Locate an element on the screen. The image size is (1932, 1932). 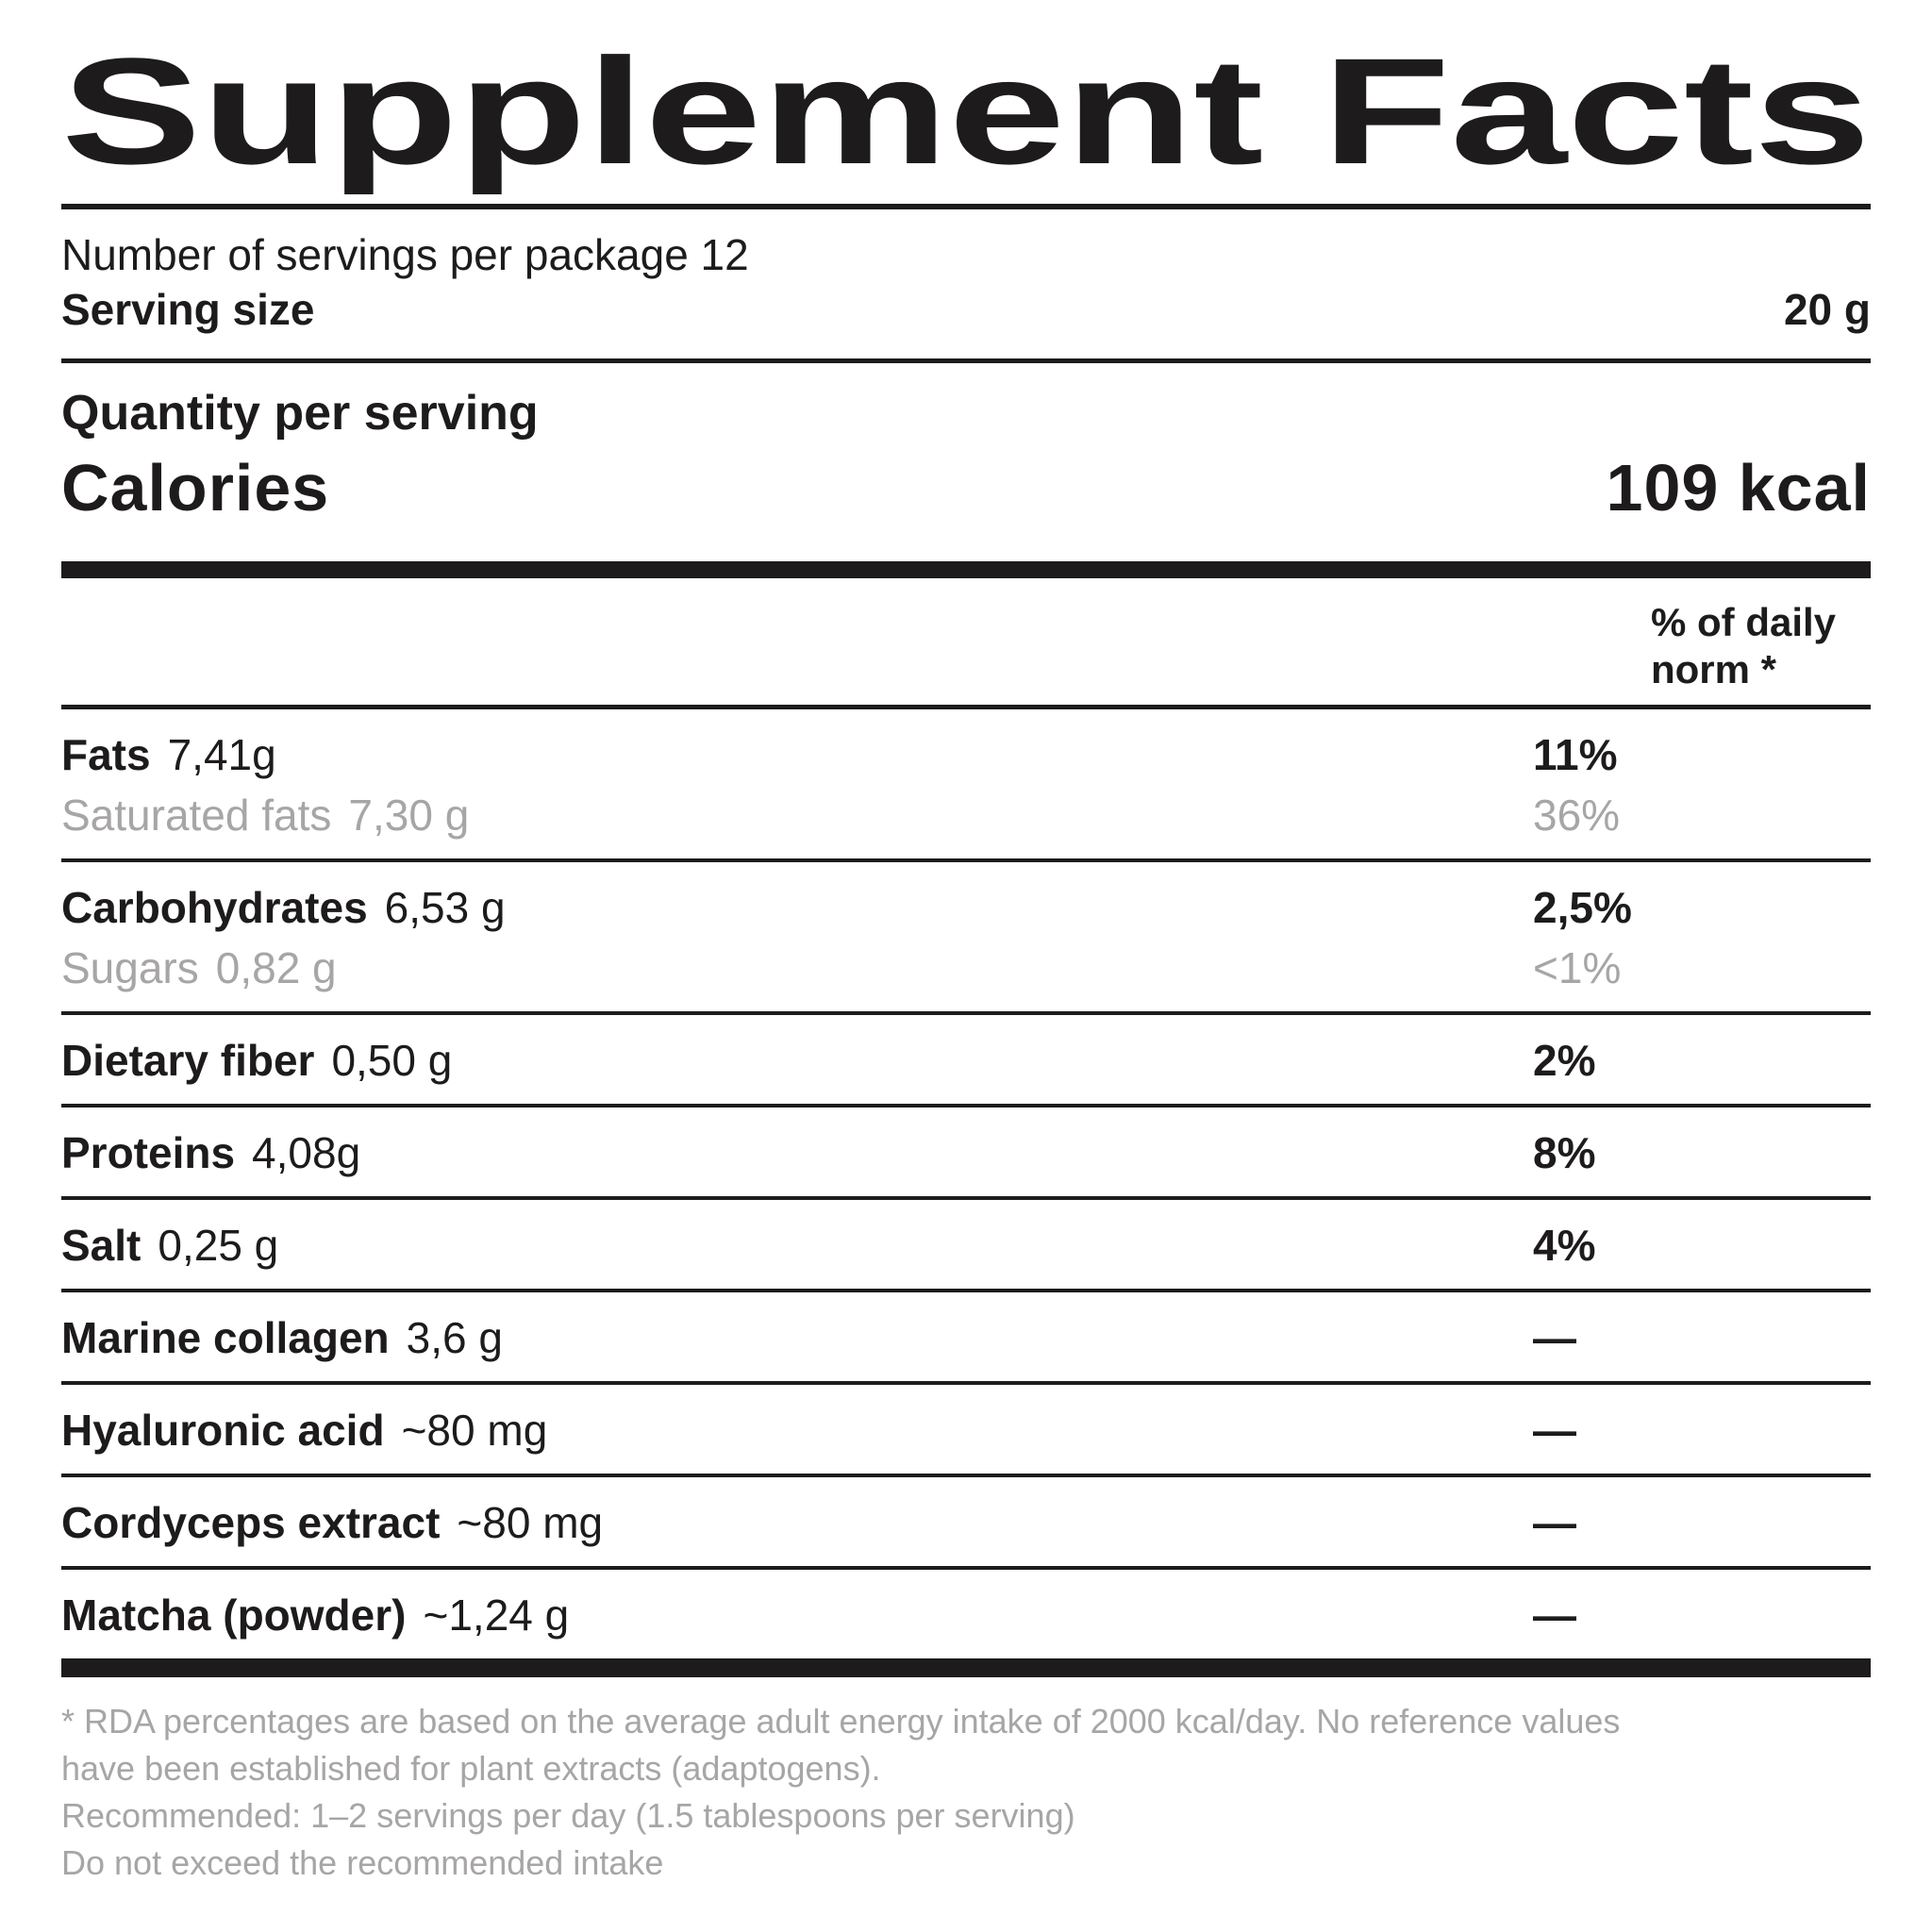
nutrient-row-matcha-powder: Matcha (powder) ~1,24 g — is located at coordinates (966, 1614).